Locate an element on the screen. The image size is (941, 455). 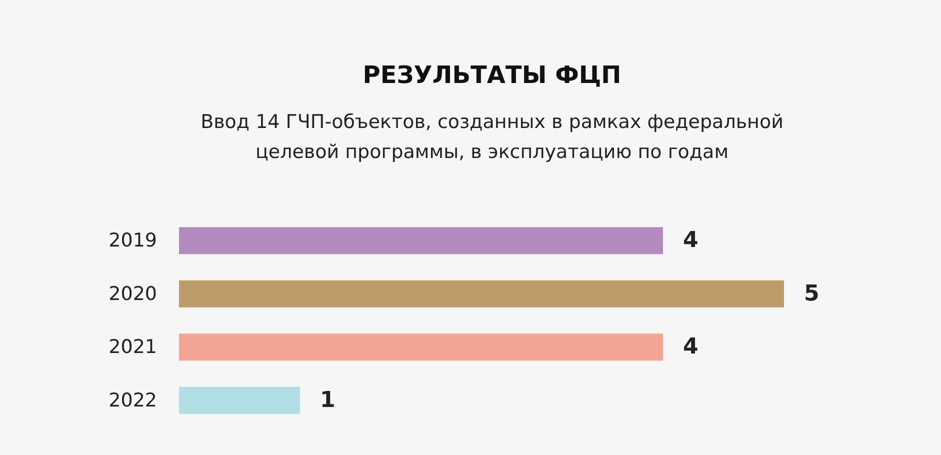
data-label: 1 is located at coordinates (328, 400).